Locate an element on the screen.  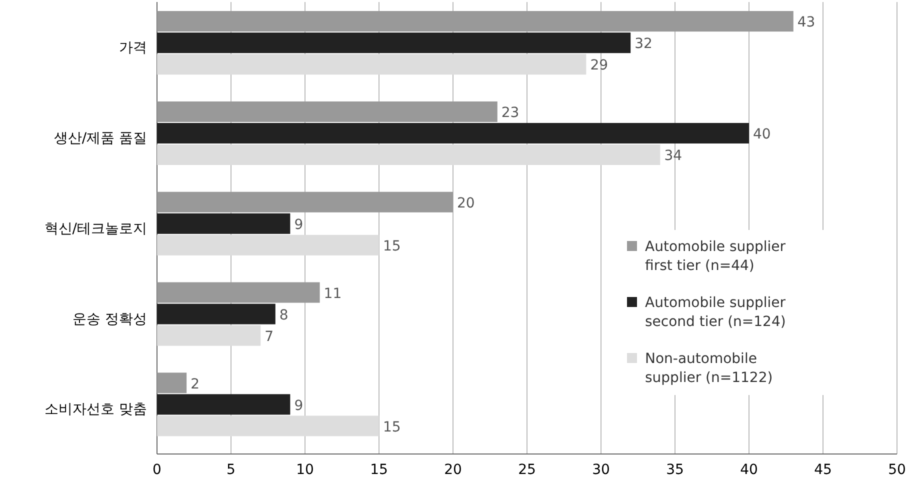
y-tick-label: 혁신/테크놀로지 is located at coordinates (95, 228).